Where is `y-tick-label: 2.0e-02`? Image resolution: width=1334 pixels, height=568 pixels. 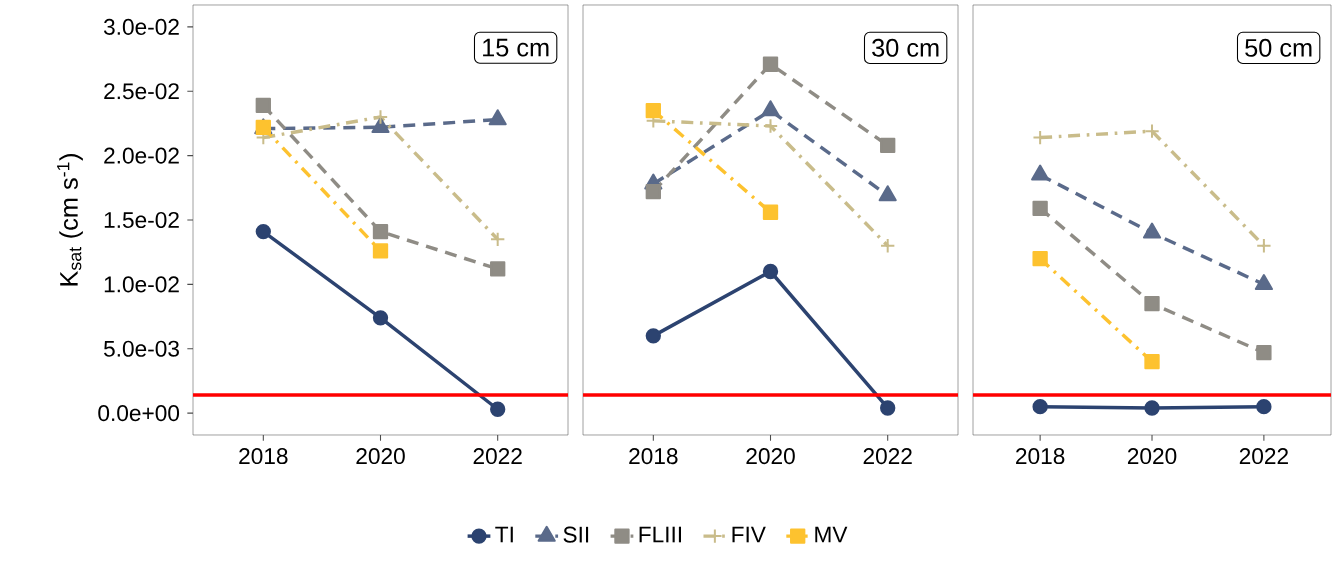
y-tick-label: 2.0e-02 is located at coordinates (141, 155).